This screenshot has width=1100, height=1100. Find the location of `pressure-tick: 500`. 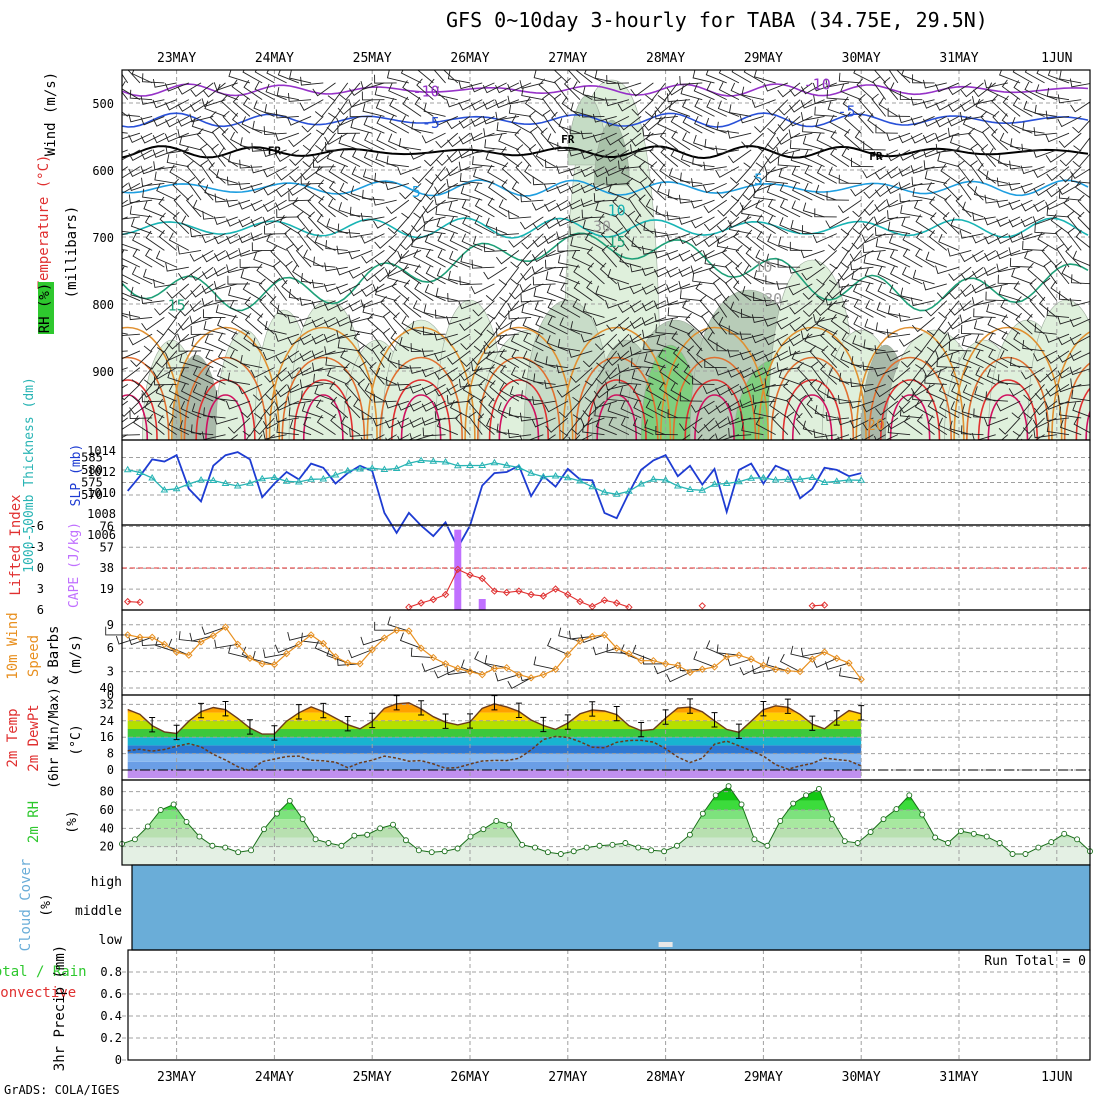

pressure-tick: 500 is located at coordinates (103, 104).